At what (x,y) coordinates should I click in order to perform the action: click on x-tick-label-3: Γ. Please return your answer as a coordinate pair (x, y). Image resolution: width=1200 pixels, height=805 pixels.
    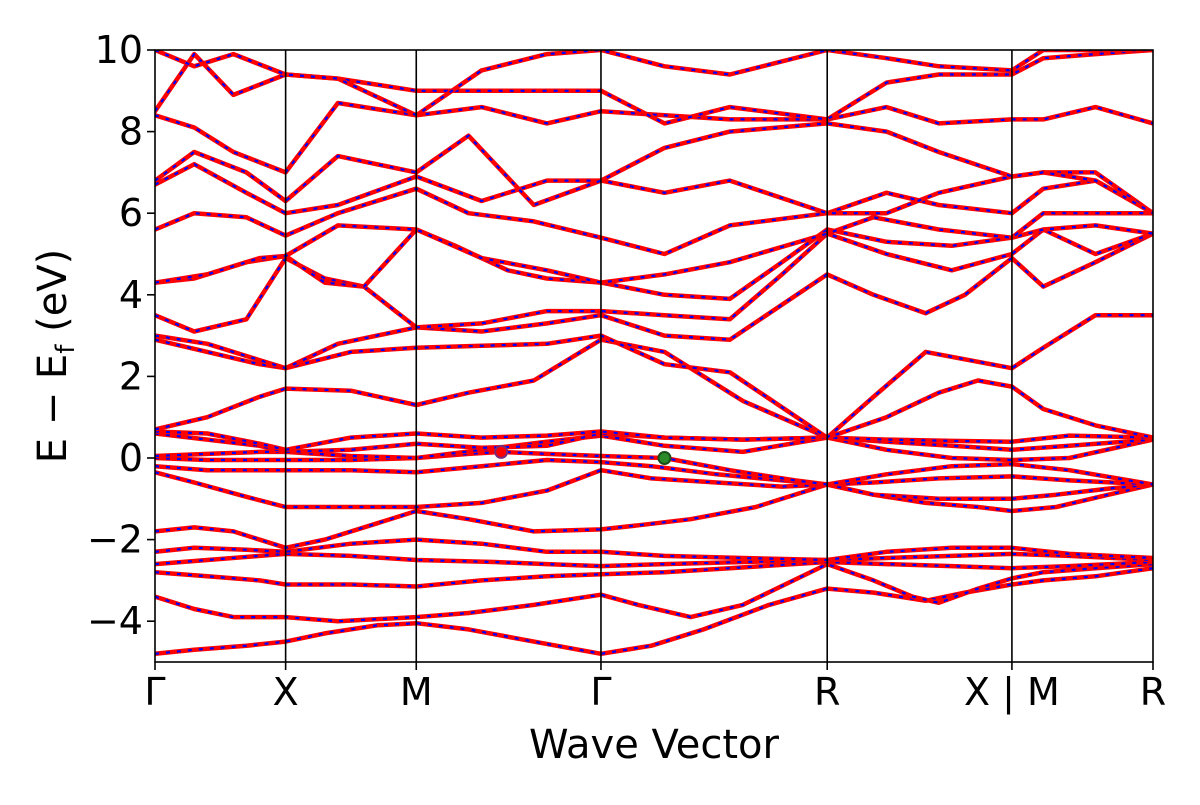
    Looking at the image, I should click on (600, 692).